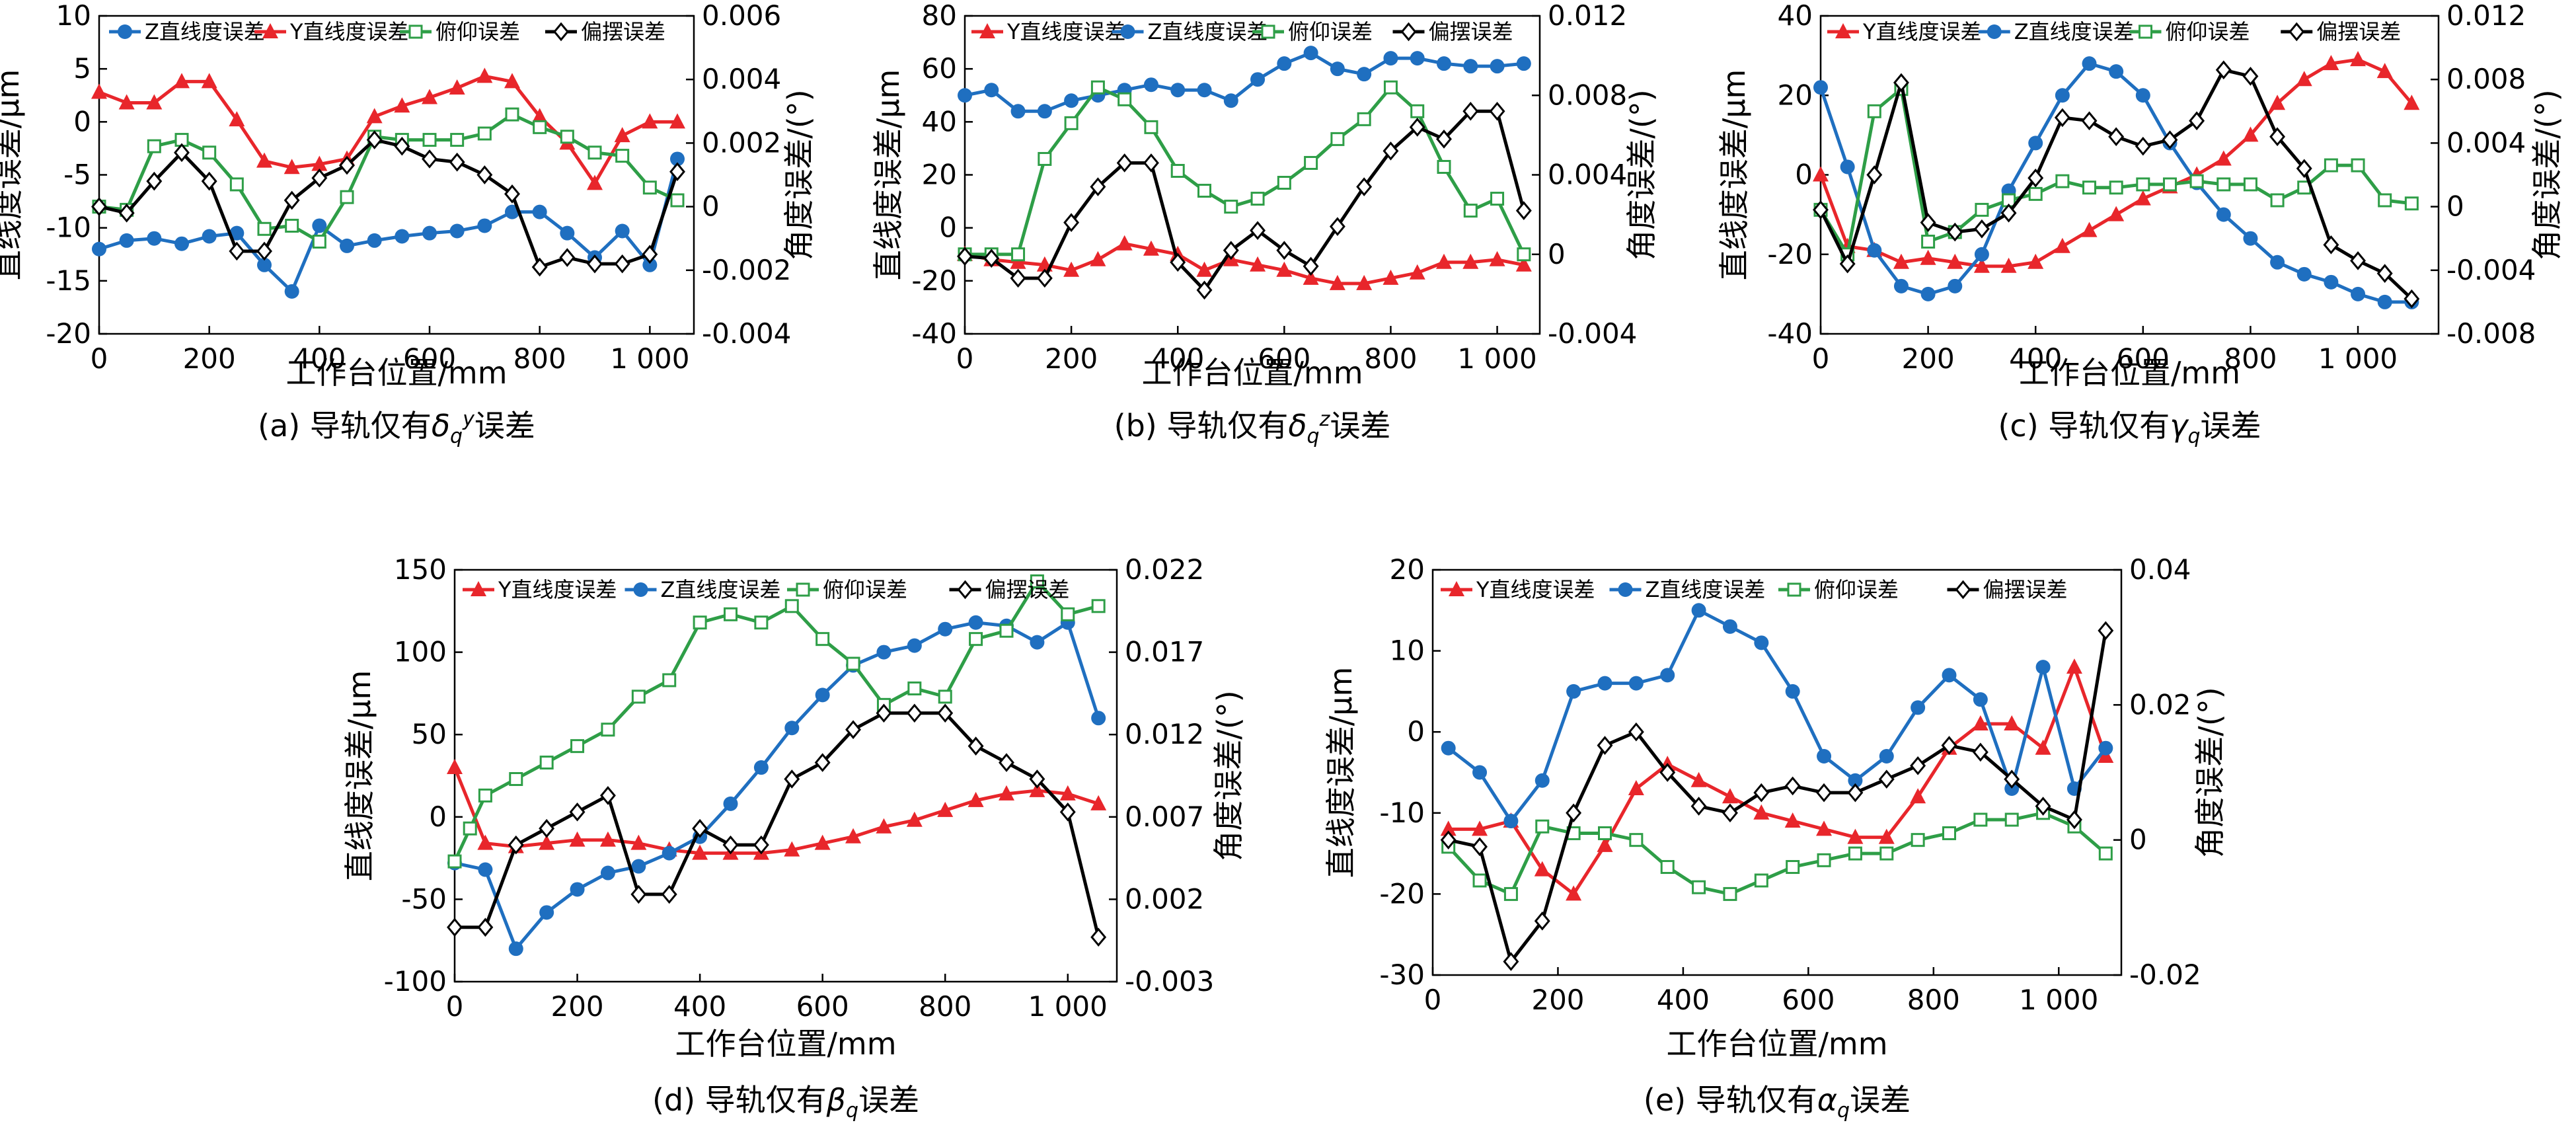 Image resolution: width=2576 pixels, height=1137 pixels. I want to click on legend-label: 偏摆误差, so click(1471, 31).